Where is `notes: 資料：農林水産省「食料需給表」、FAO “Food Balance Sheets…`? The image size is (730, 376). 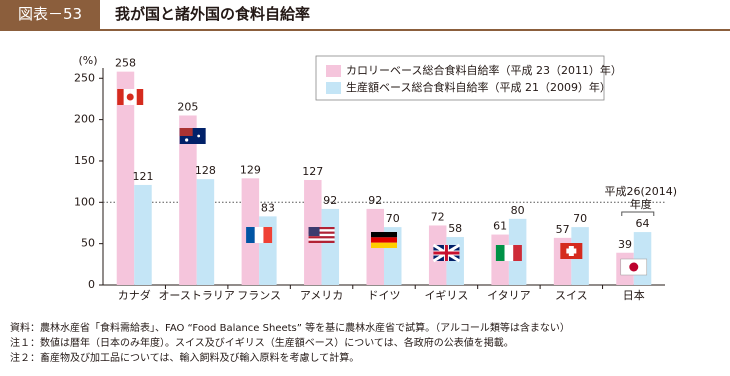 notes: 資料：農林水産省「食料需給表」、FAO “Food Balance Sheets… is located at coordinates (290, 343).